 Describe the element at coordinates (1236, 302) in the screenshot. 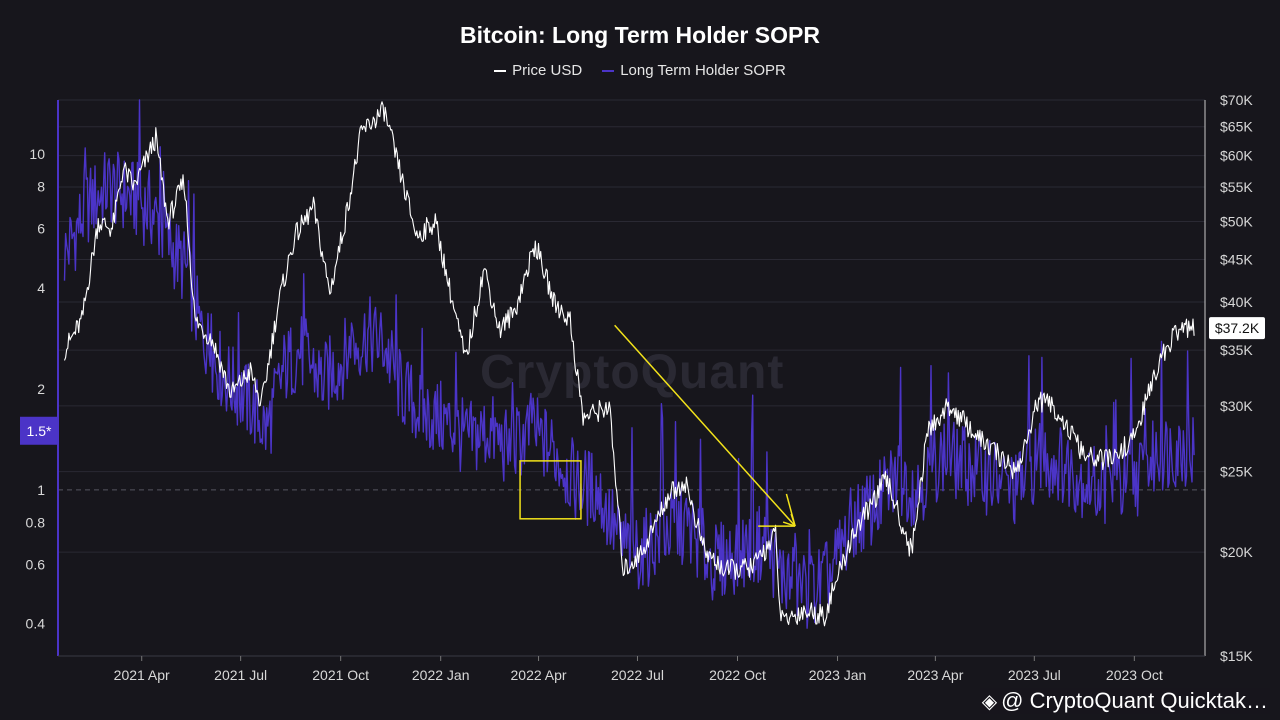

I see `right-axis-tick-label: $40K` at that location.